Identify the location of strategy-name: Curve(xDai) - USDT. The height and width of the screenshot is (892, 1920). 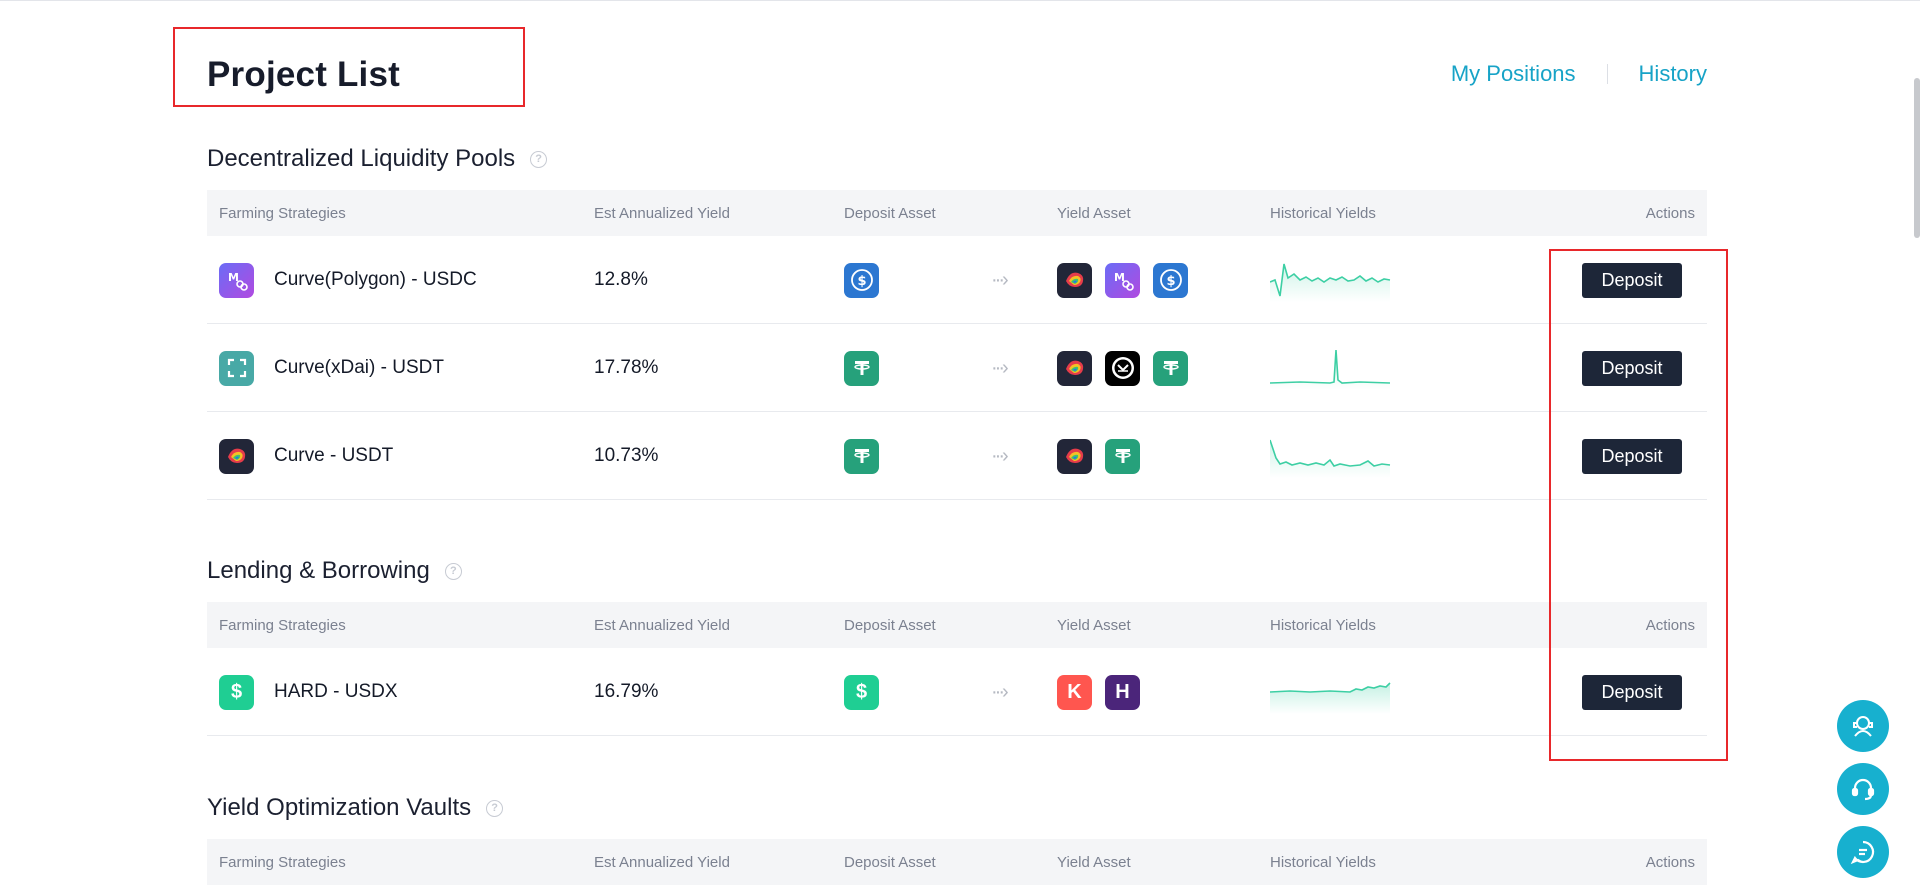
(359, 367).